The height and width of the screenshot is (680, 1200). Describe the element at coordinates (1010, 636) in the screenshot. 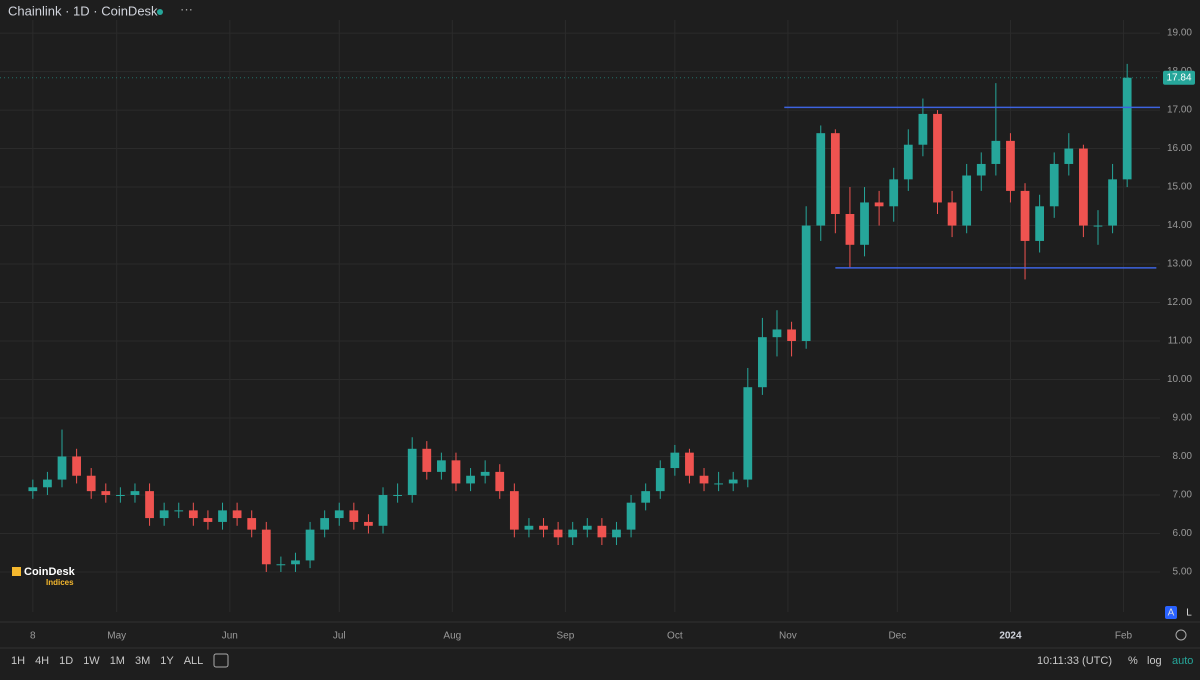

I see `x-tick-label: 2024` at that location.